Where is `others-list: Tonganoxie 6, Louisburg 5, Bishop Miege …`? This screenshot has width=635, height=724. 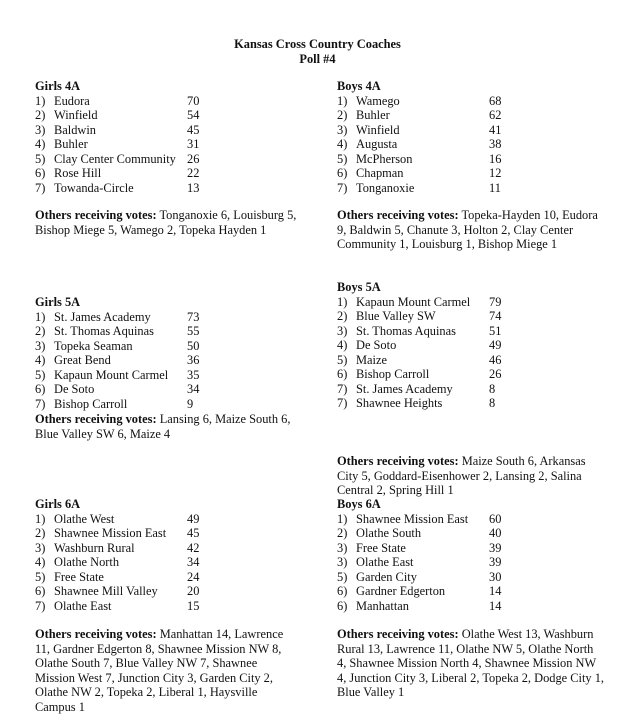
others-list: Tonganoxie 6, Louisburg 5, Bishop Miege … is located at coordinates (166, 222).